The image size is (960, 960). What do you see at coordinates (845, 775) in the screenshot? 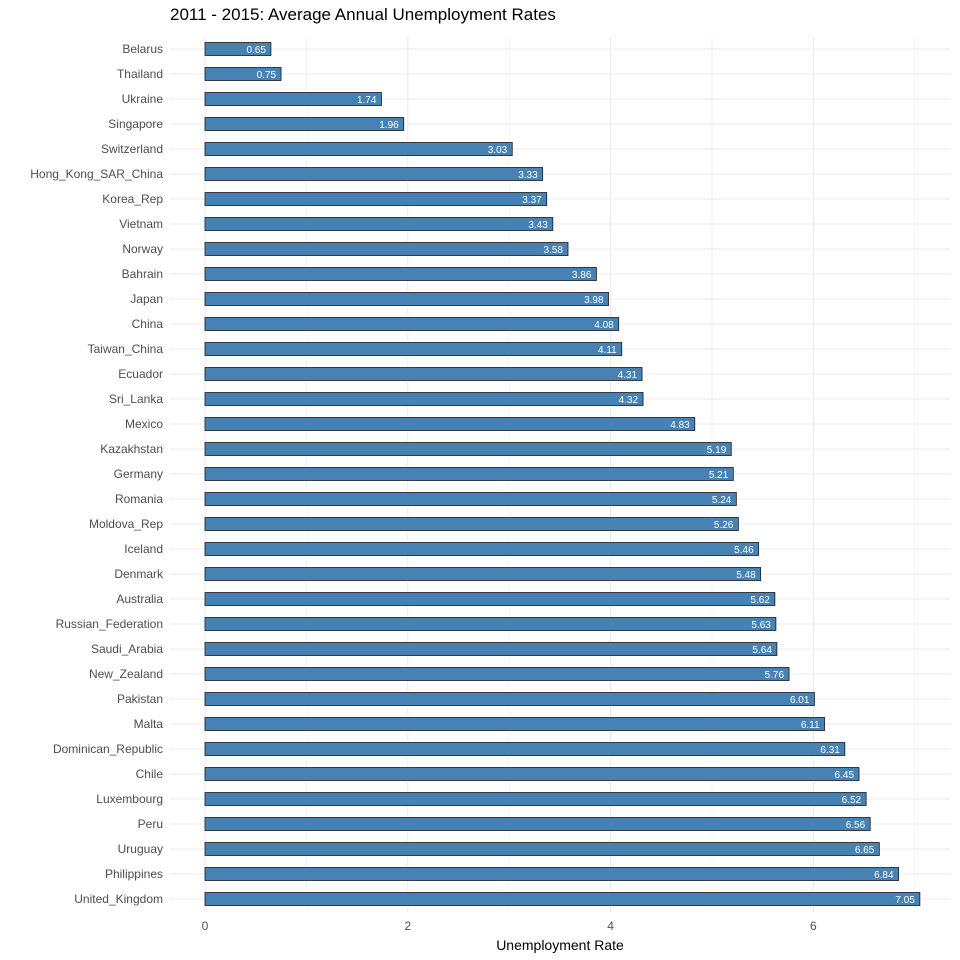
I see `bar-value-label: 6.45` at bounding box center [845, 775].